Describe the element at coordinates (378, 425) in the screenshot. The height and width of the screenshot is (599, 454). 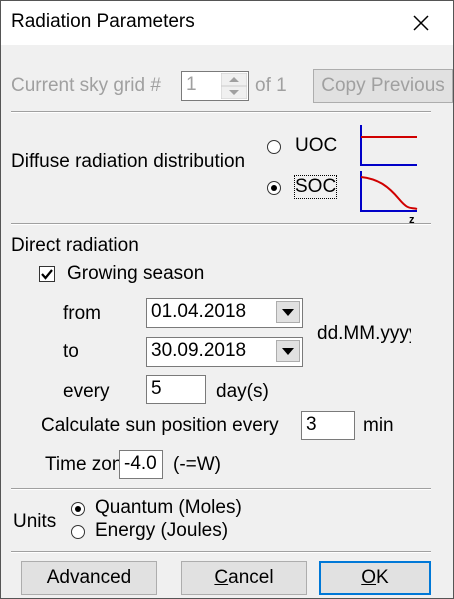
I see `calc-unit: min` at that location.